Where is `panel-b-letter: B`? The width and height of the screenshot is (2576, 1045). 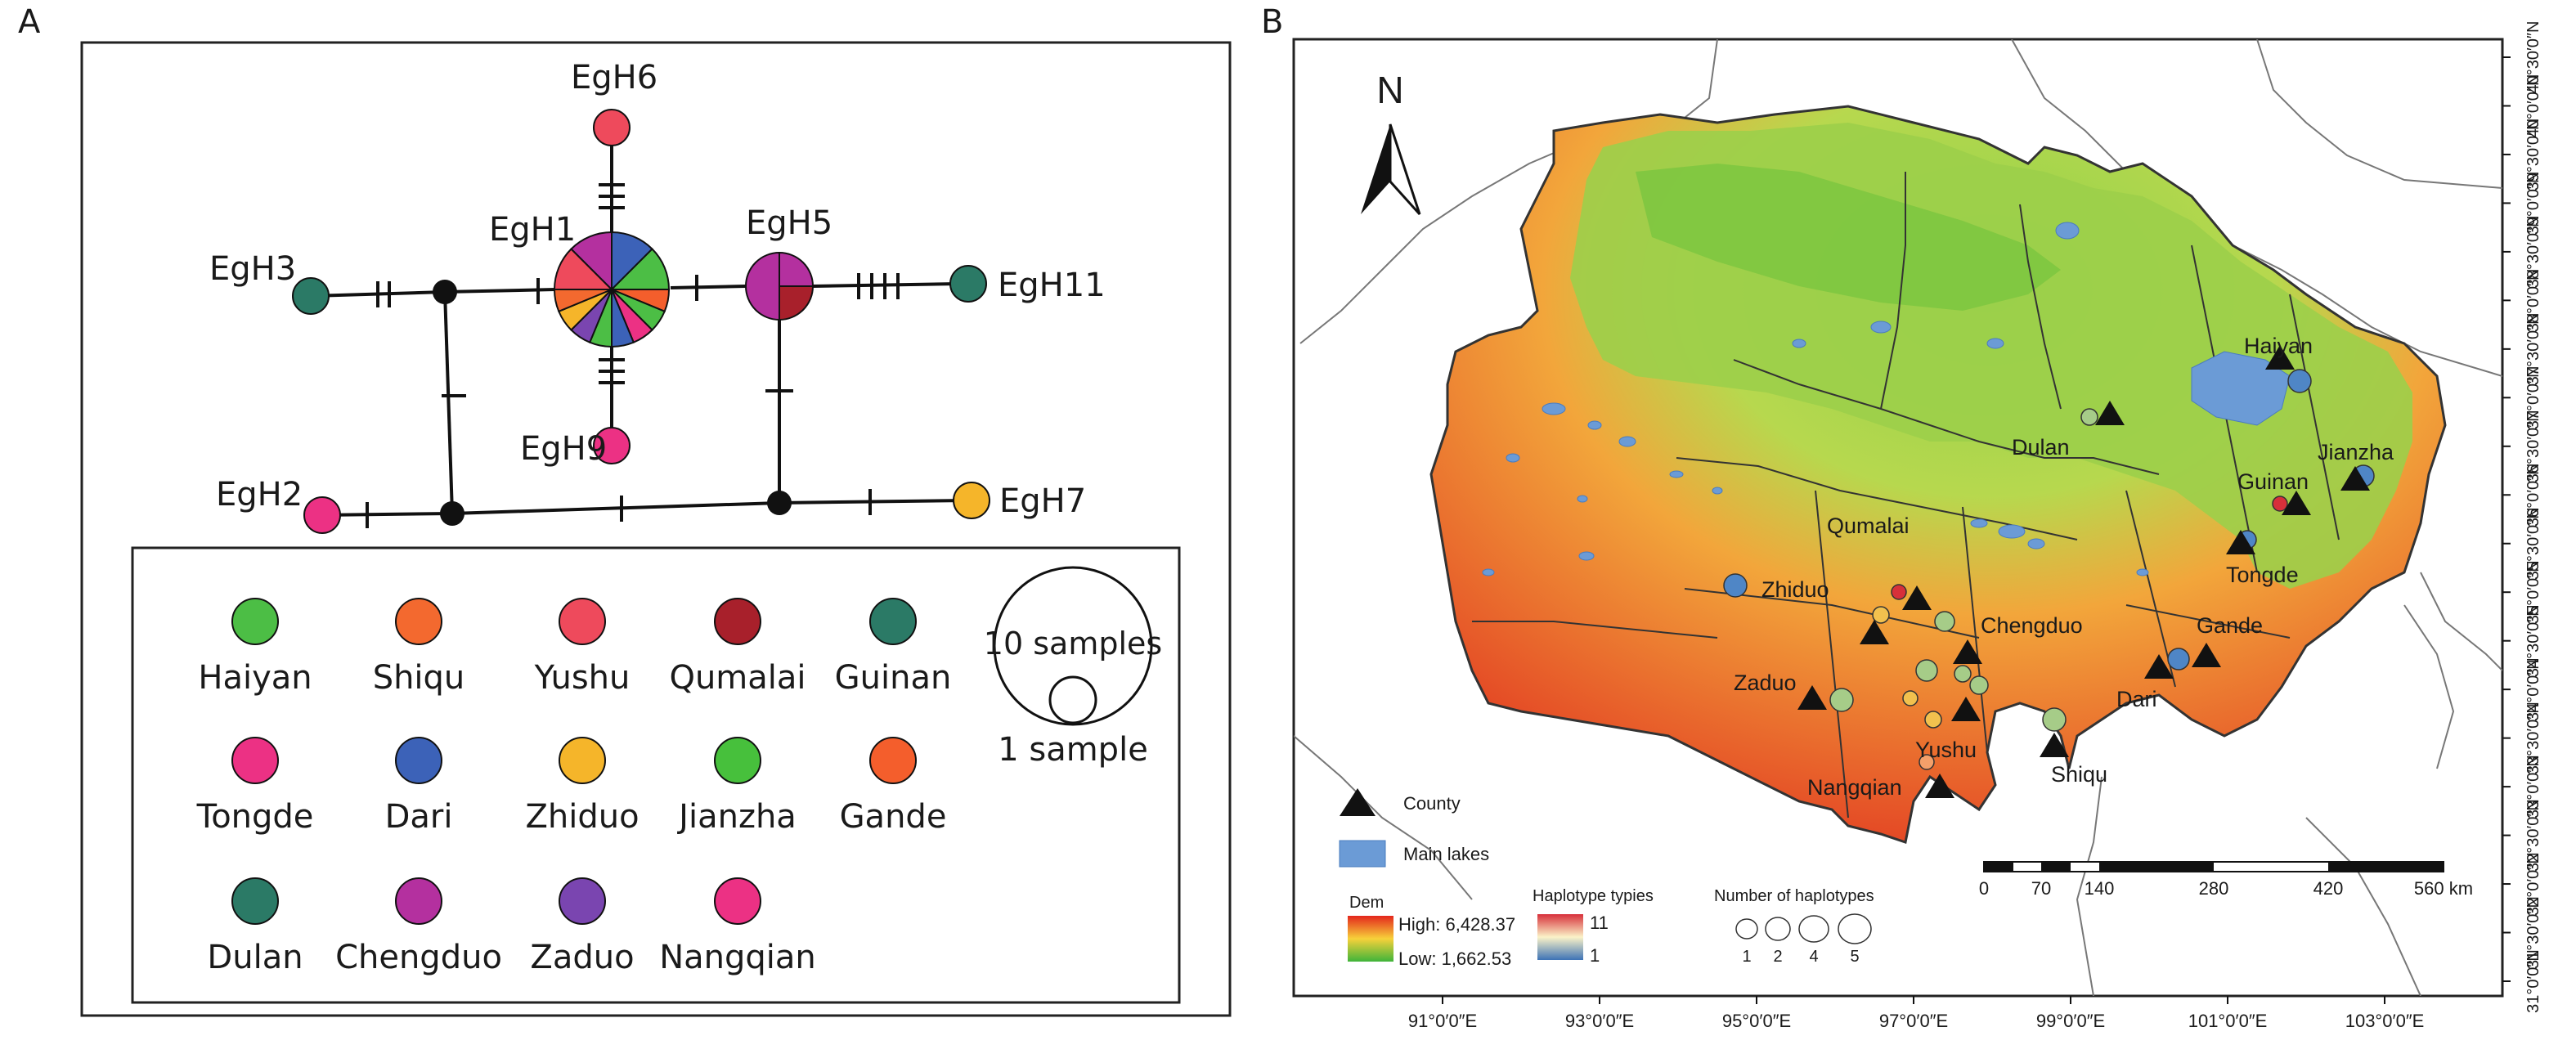
panel-b-letter: B is located at coordinates (1272, 22).